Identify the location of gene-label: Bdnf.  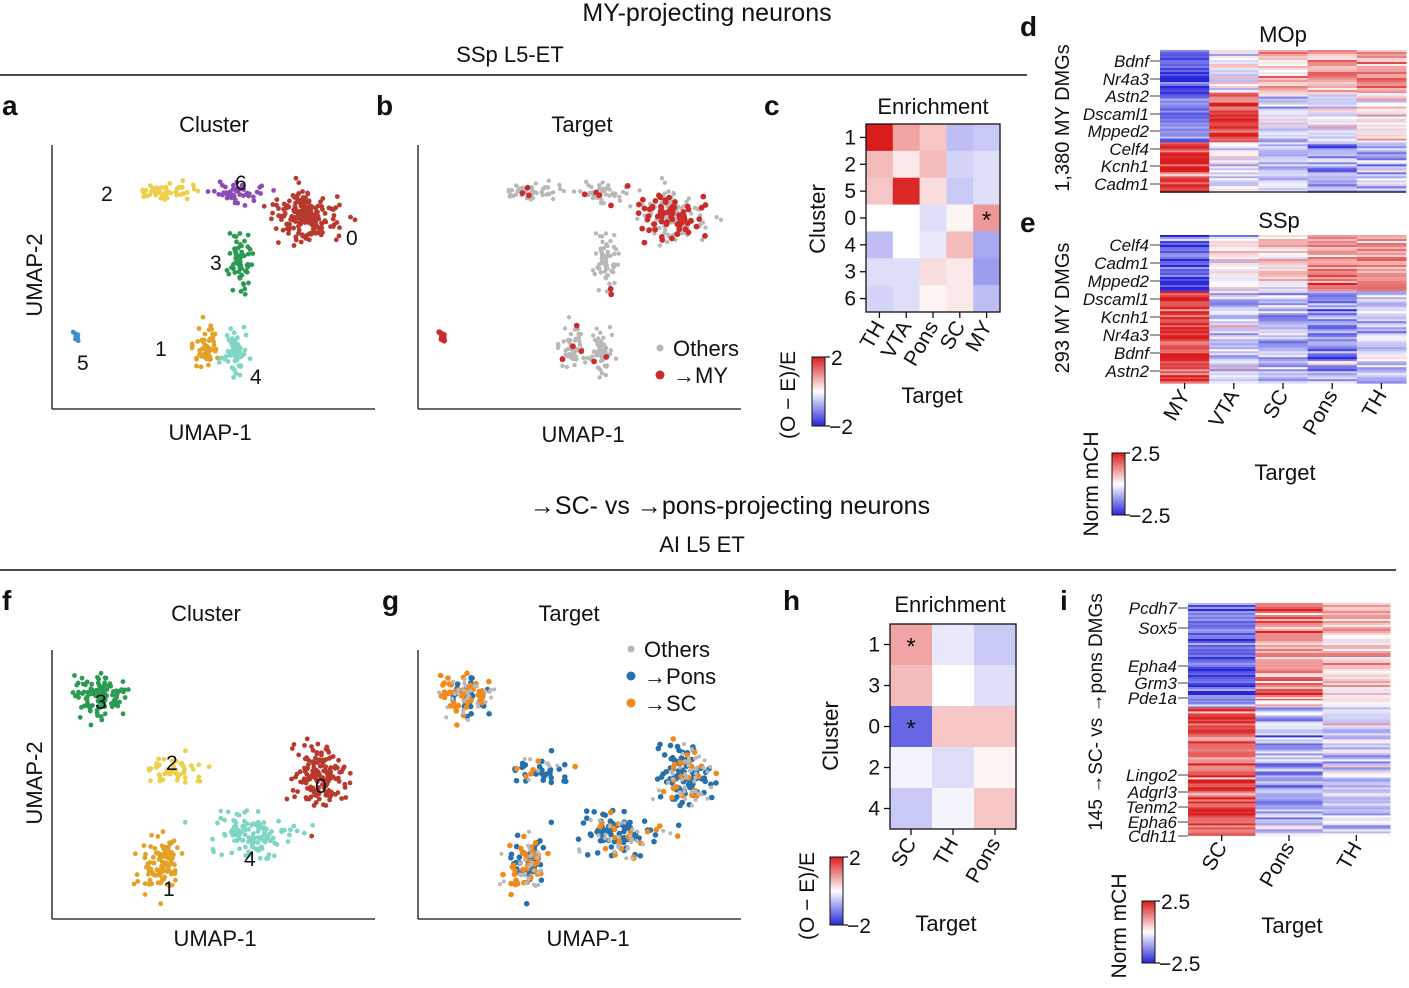
(1132, 353).